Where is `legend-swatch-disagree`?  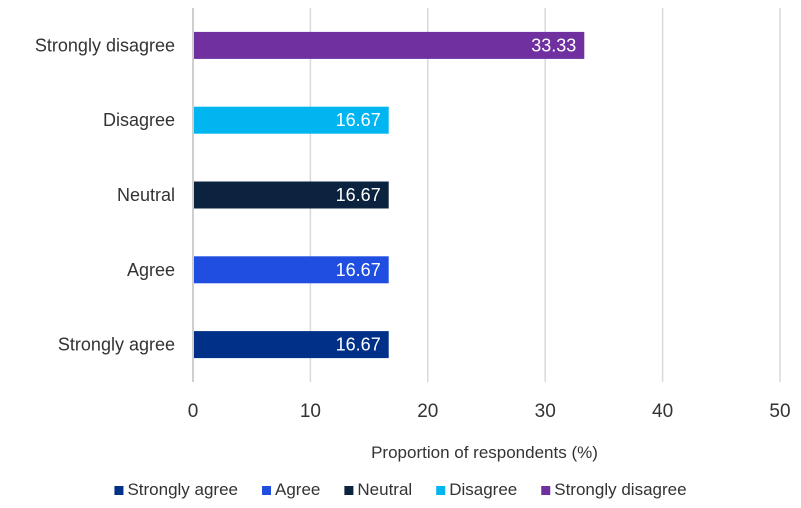 legend-swatch-disagree is located at coordinates (441, 490).